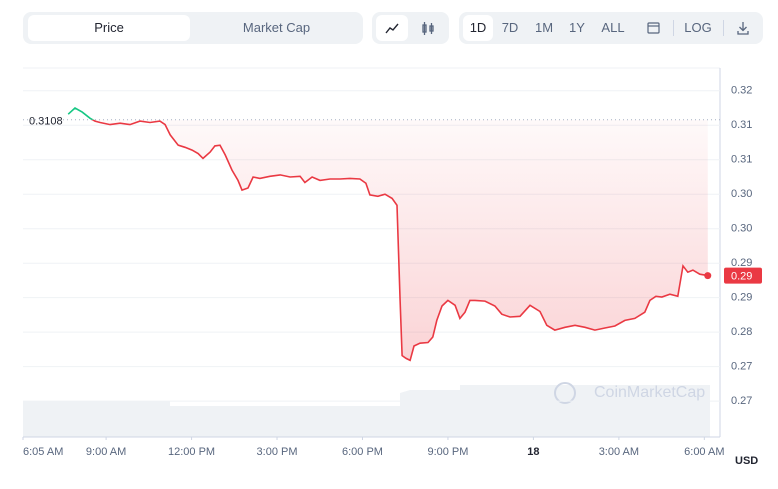 This screenshot has height=489, width=778. Describe the element at coordinates (704, 452) in the screenshot. I see `x-tick-label: 6:00 AM` at that location.